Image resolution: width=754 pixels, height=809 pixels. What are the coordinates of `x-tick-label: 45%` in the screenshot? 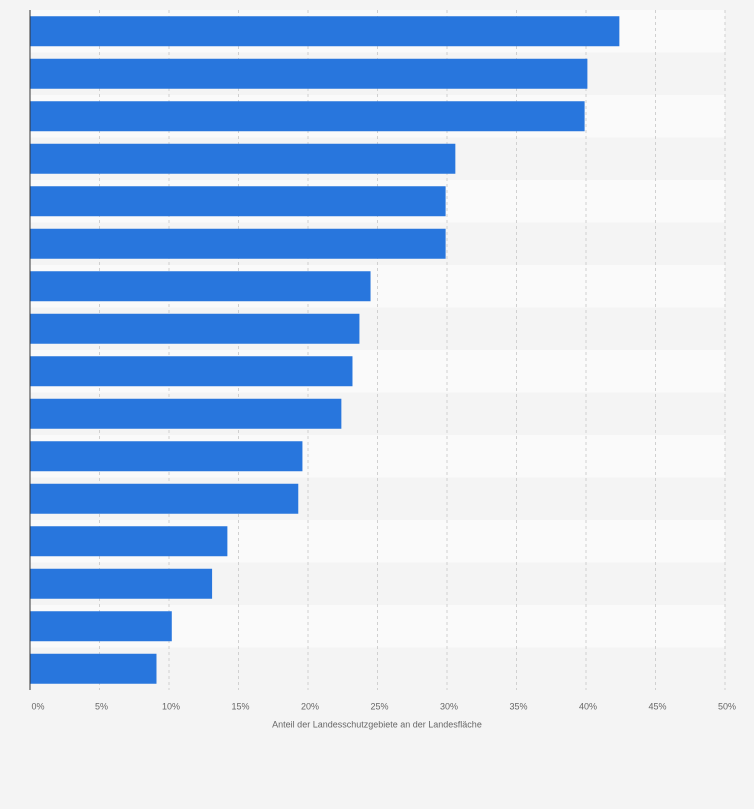 It's located at (657, 706).